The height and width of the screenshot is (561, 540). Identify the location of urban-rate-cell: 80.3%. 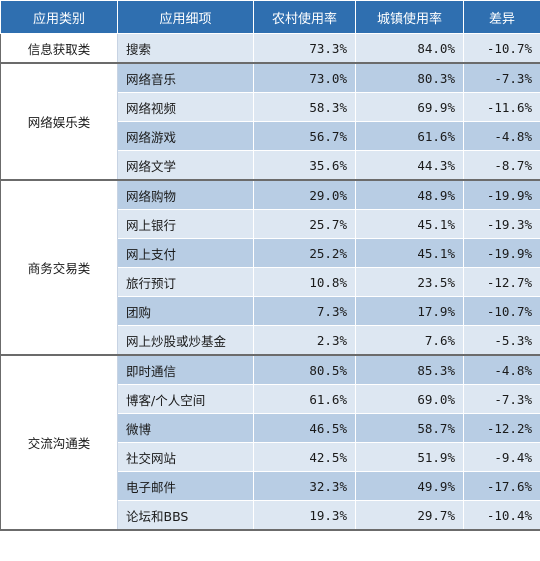
(409, 77).